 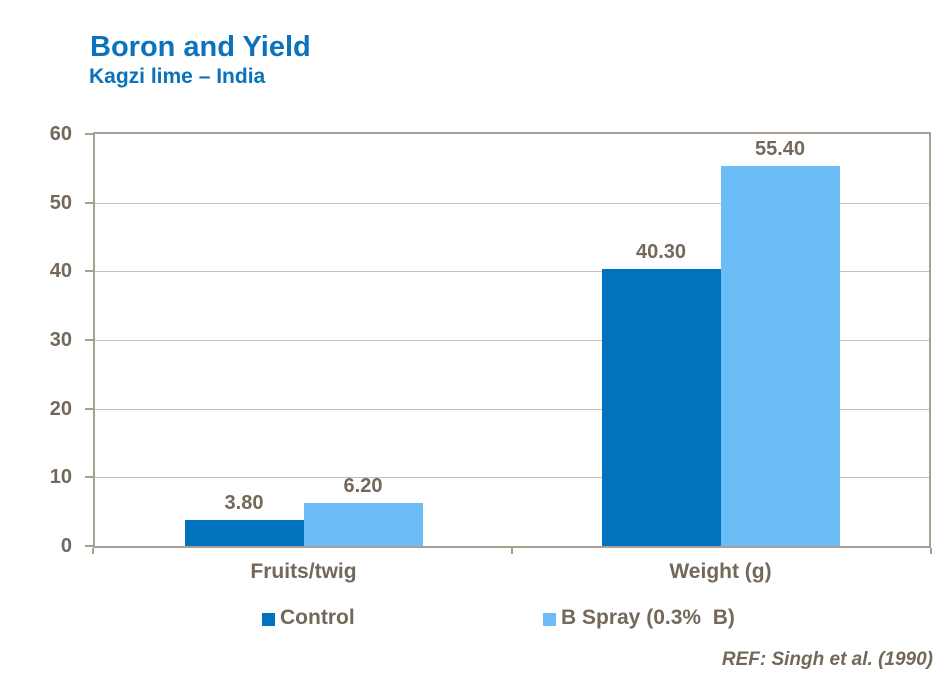 I want to click on legend-swatch-b-spray-icon, so click(x=549, y=619).